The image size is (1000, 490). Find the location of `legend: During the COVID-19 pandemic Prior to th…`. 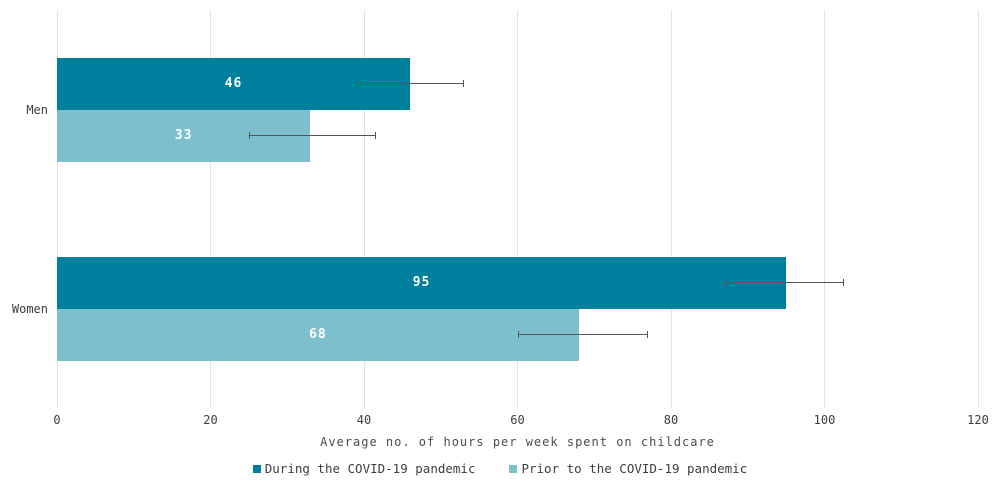

legend: During the COVID-19 pandemic Prior to th… is located at coordinates (500, 468).